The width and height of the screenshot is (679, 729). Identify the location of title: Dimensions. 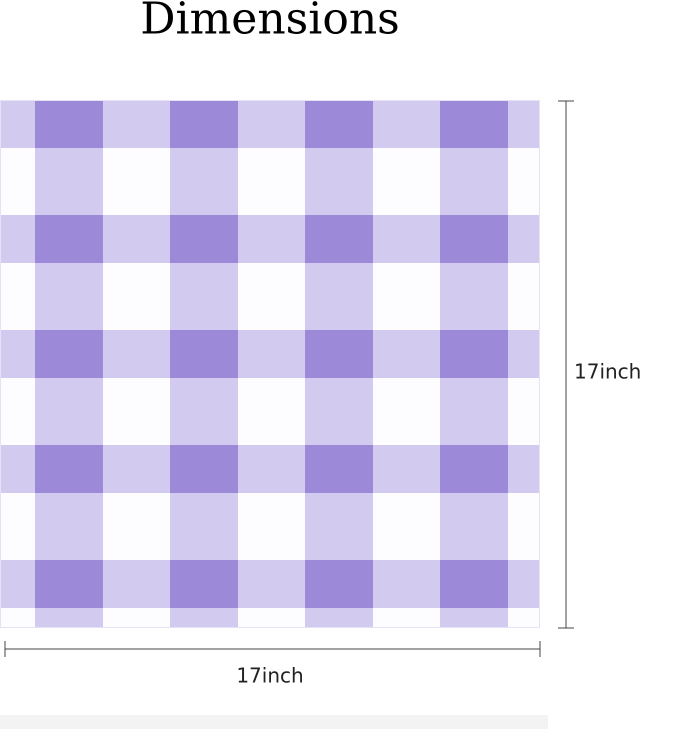
(270, 22).